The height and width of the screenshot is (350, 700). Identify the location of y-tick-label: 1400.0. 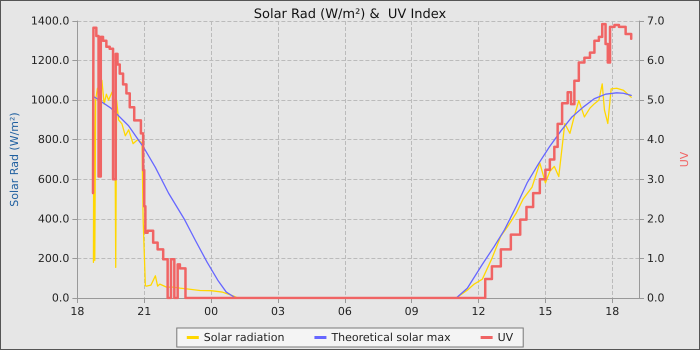
(50, 21).